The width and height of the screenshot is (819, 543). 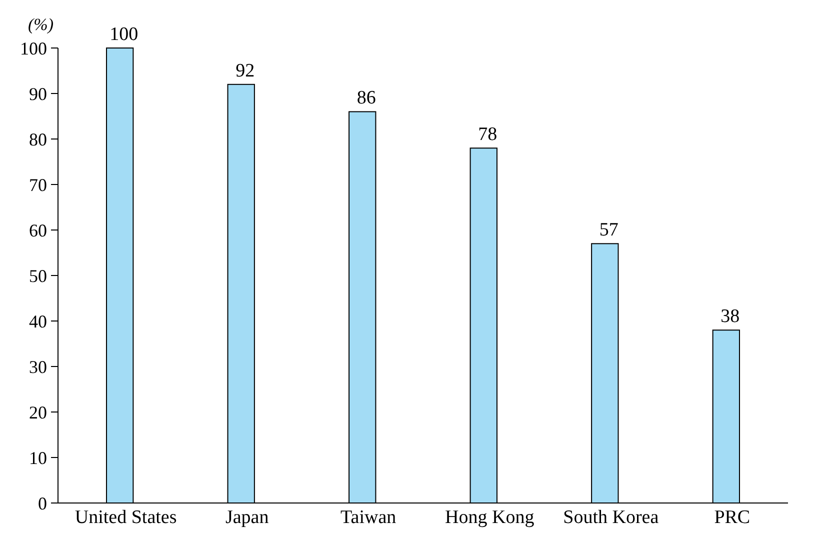 What do you see at coordinates (38, 139) in the screenshot?
I see `y-tick-label: 80` at bounding box center [38, 139].